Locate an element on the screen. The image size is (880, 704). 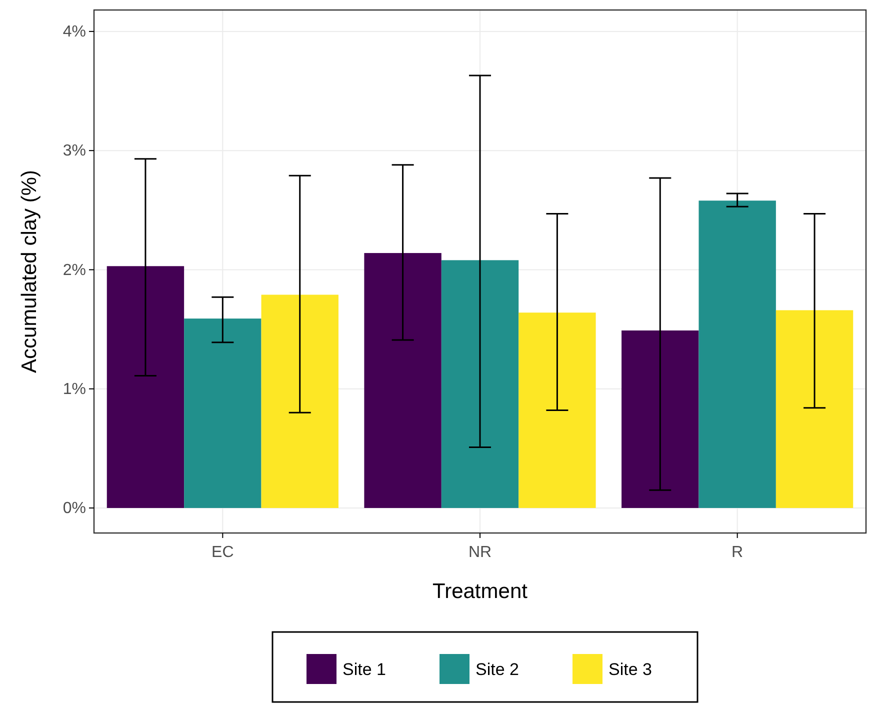
y-tick-label: 3% is located at coordinates (74, 151).